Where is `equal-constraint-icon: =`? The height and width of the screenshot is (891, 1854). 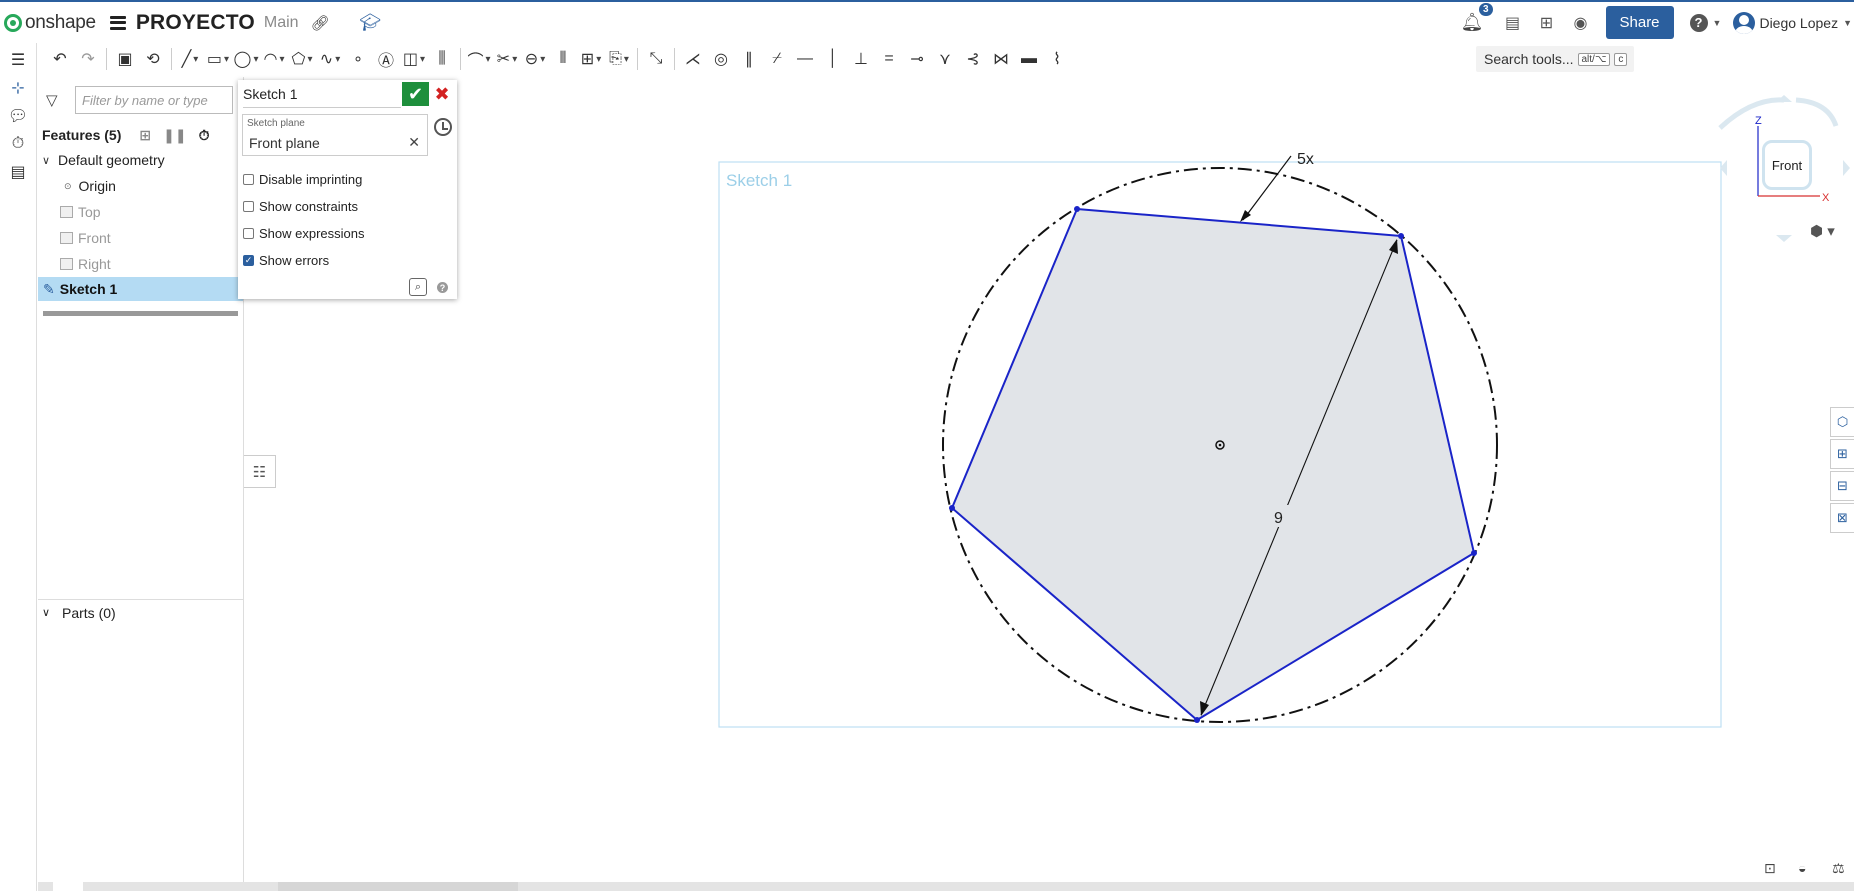 equal-constraint-icon: = is located at coordinates (889, 58).